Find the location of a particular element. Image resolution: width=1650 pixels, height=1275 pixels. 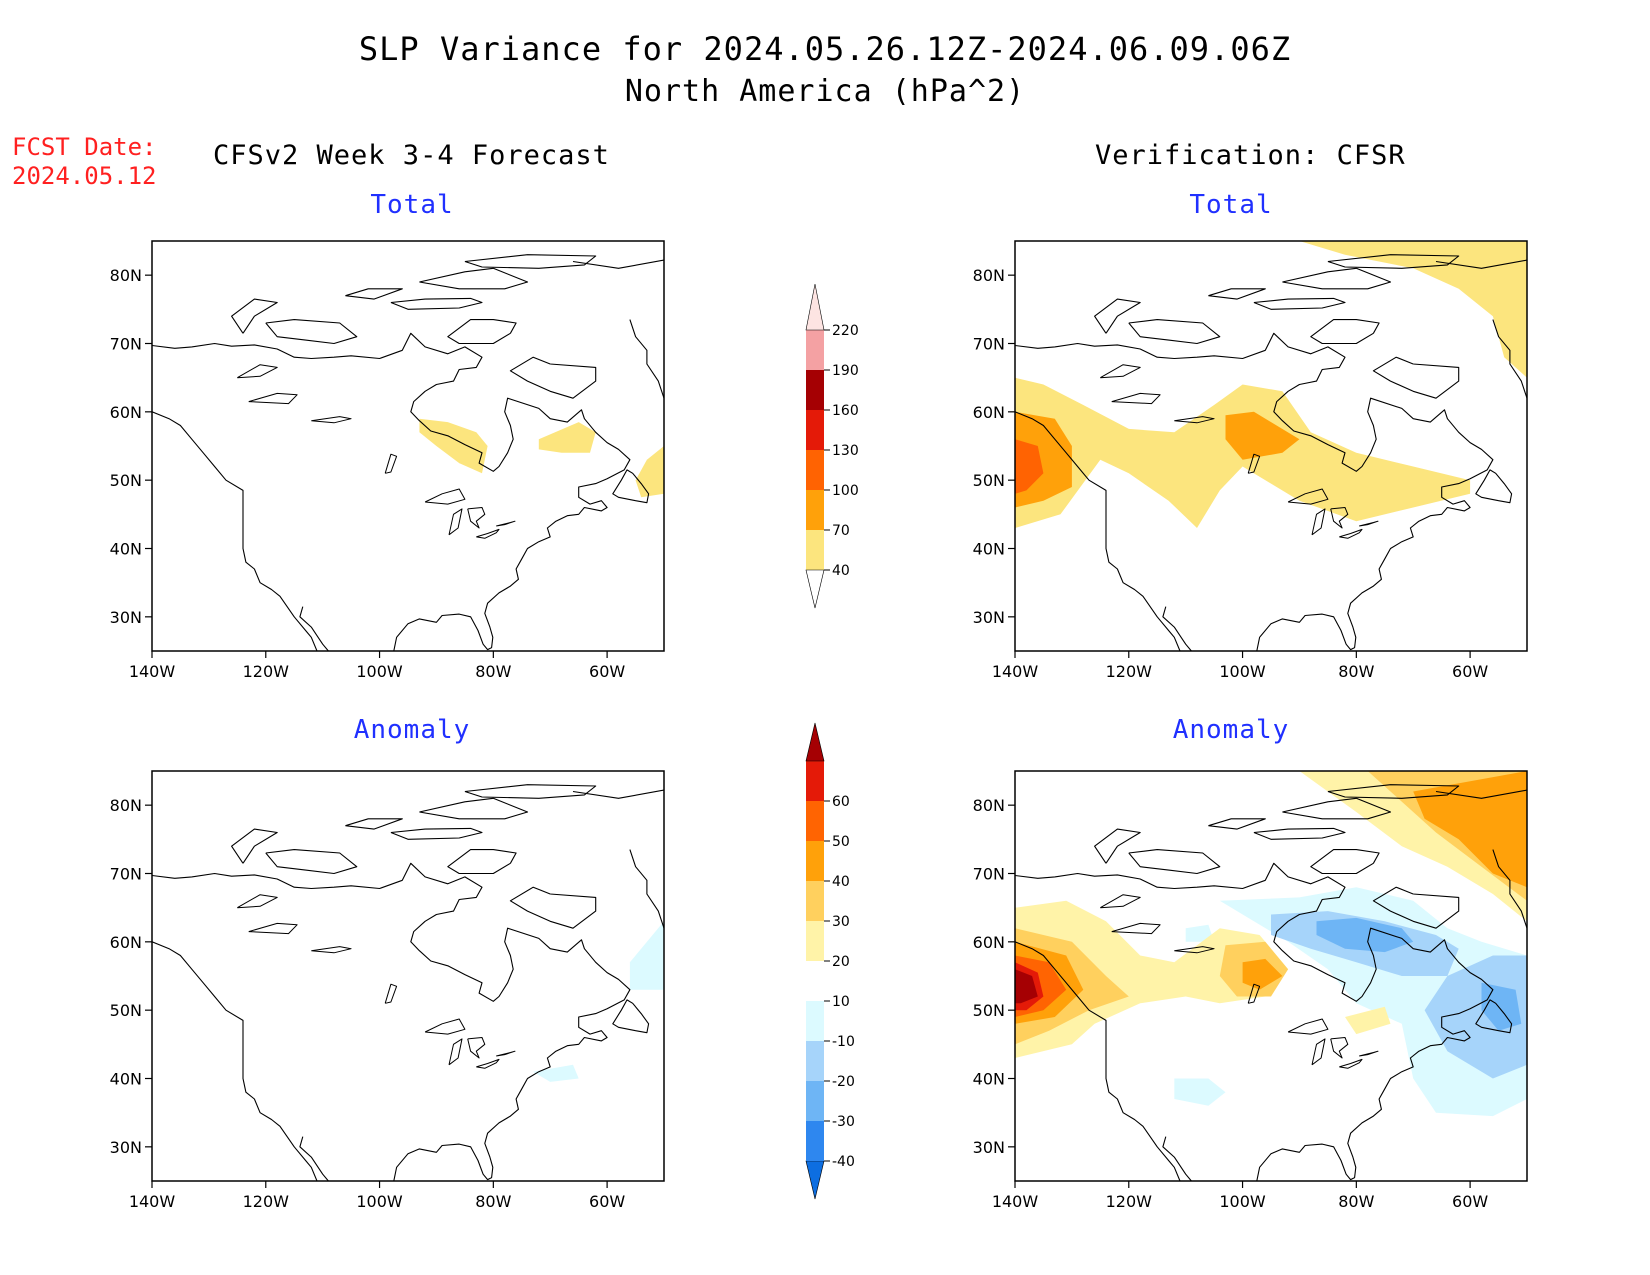

colorbar-label: 10 is located at coordinates (841, 1002).